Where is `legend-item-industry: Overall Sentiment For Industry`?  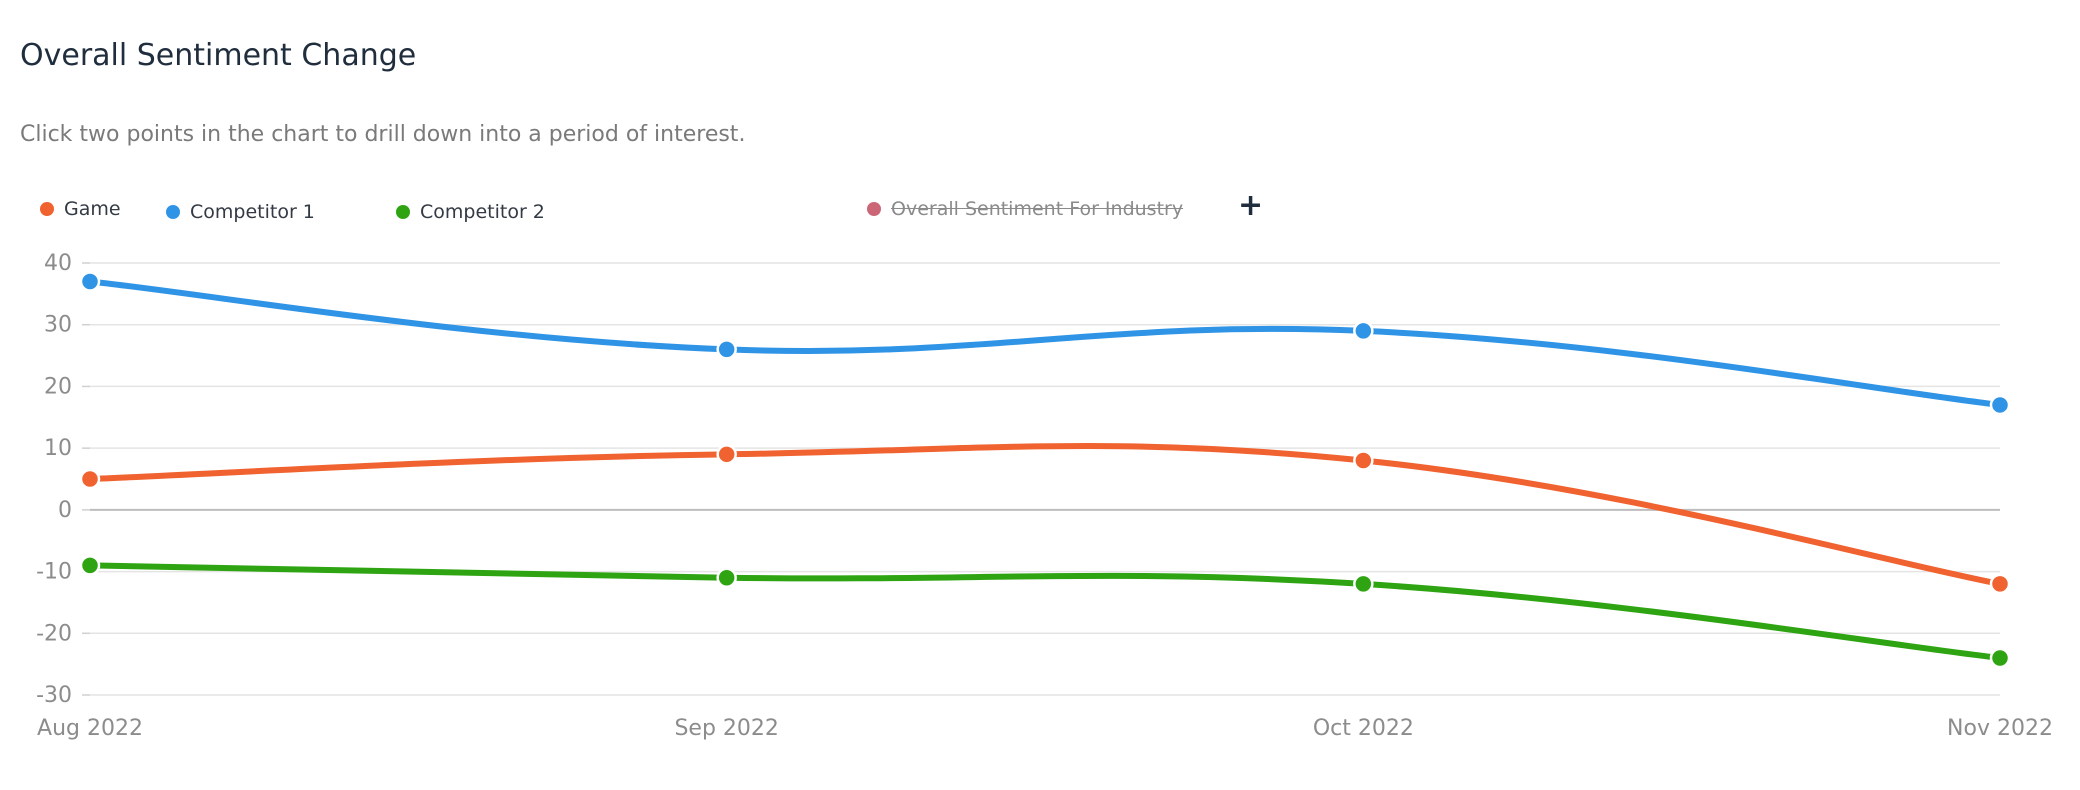
legend-item-industry: Overall Sentiment For Industry is located at coordinates (1025, 209).